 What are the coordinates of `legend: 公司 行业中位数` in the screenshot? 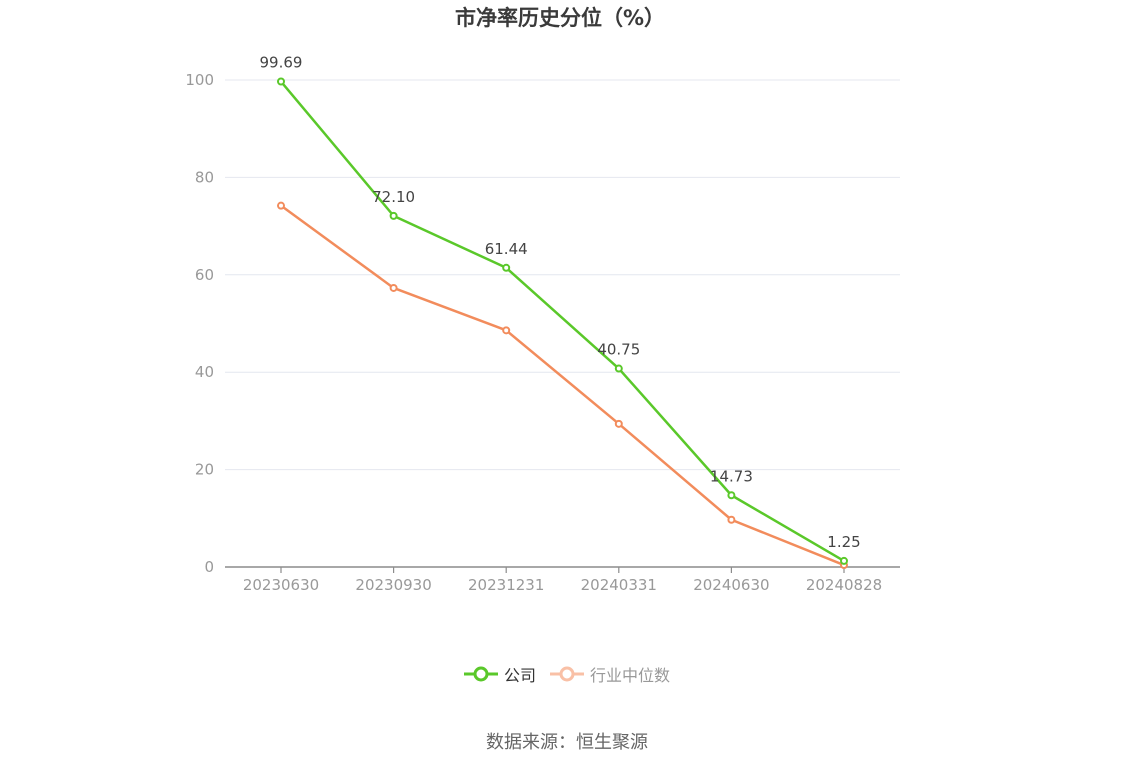 It's located at (567, 674).